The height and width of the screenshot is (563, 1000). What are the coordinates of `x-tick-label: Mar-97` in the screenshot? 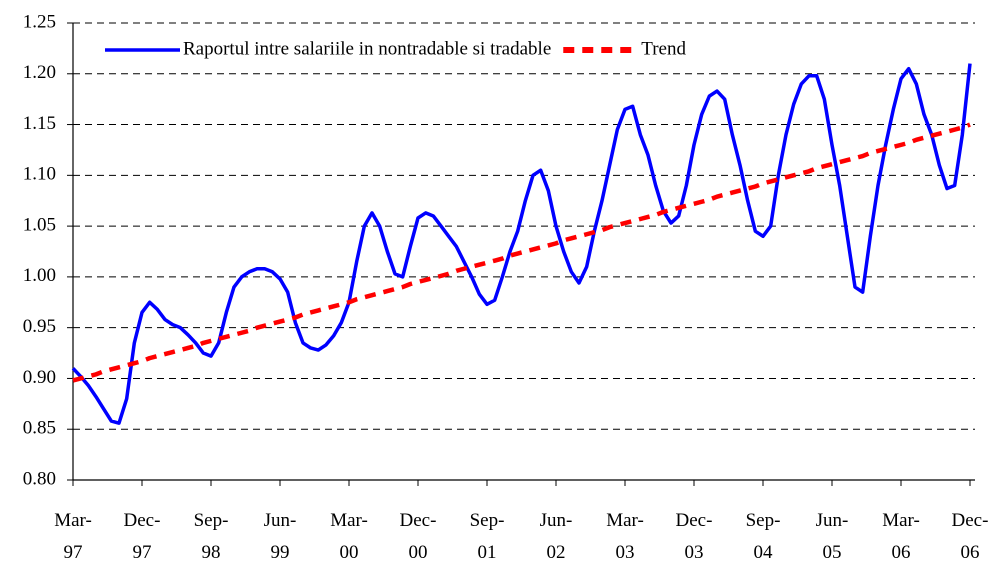 It's located at (73, 536).